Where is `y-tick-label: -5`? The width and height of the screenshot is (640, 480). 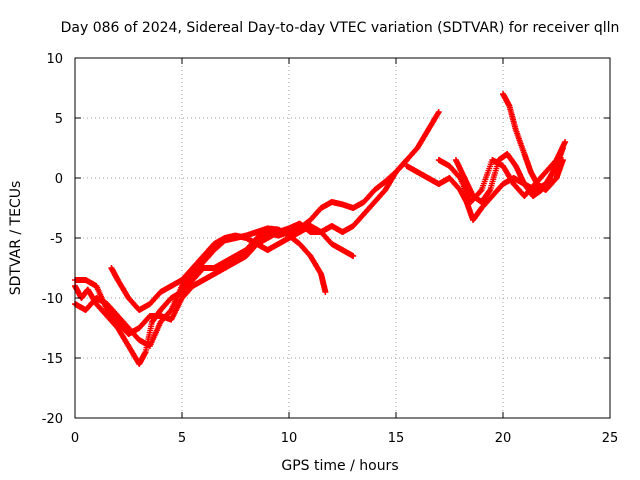 y-tick-label: -5 is located at coordinates (56, 239).